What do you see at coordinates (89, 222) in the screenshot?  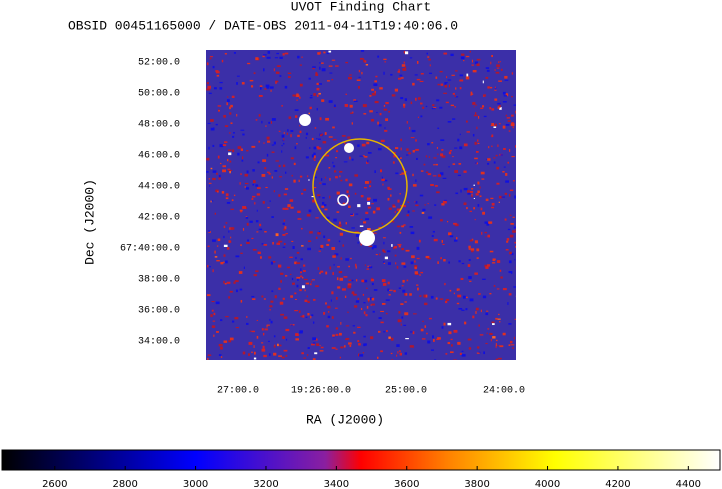 I see `y-axis-label: Dec (J2000)` at bounding box center [89, 222].